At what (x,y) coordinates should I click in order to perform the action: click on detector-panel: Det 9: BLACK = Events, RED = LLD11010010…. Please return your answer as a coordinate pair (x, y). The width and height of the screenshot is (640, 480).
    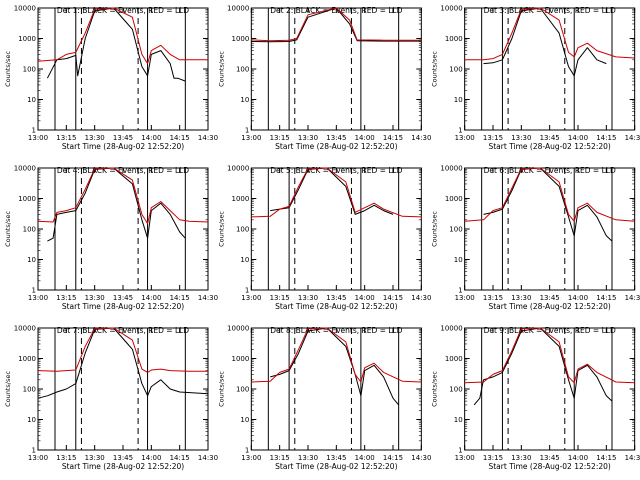
    Looking at the image, I should click on (535, 398).